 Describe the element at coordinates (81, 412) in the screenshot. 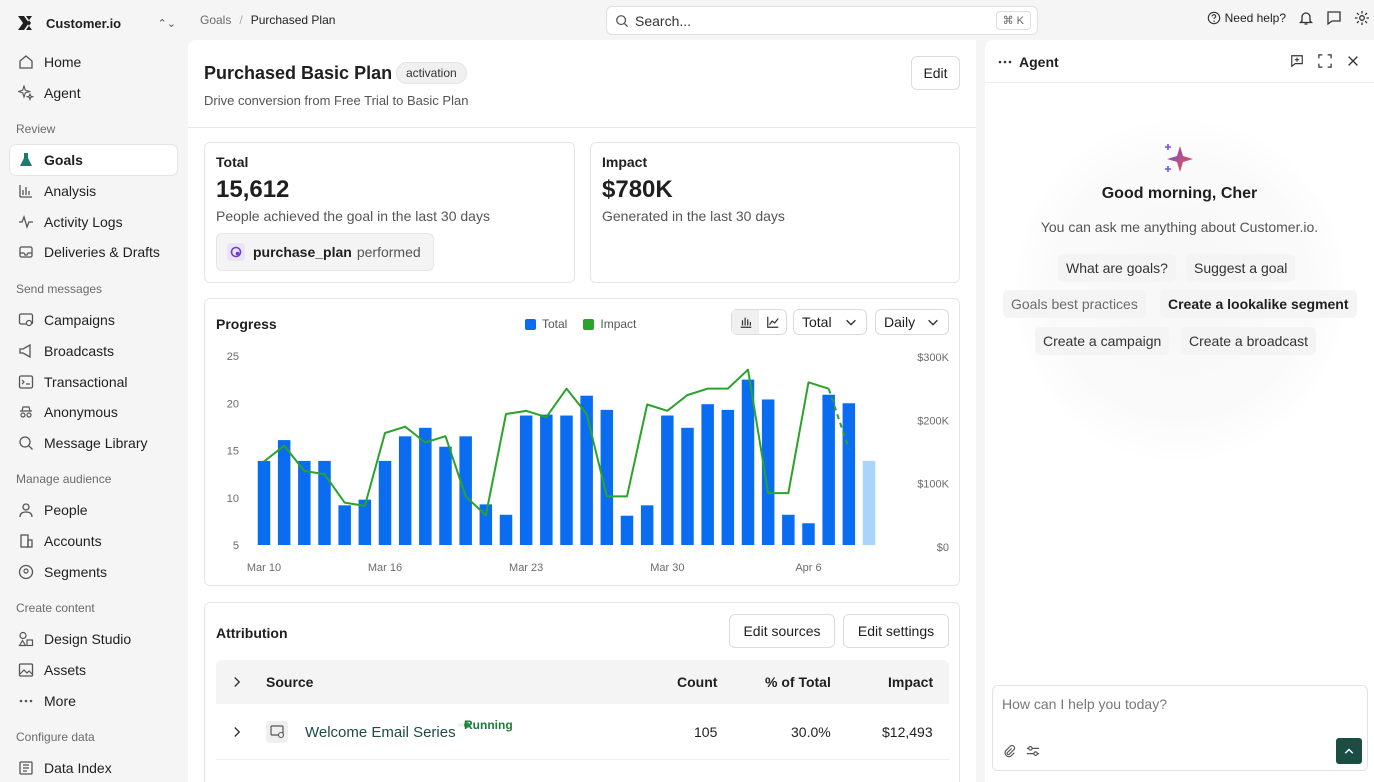

I see `nav-label: Anonymous` at that location.